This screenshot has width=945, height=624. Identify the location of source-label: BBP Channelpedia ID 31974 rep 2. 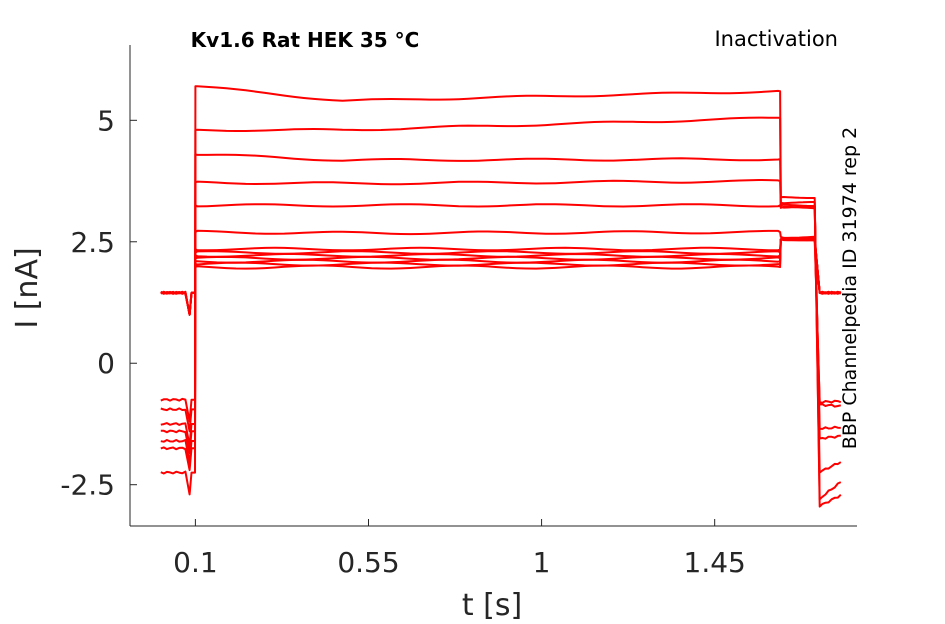
(850, 288).